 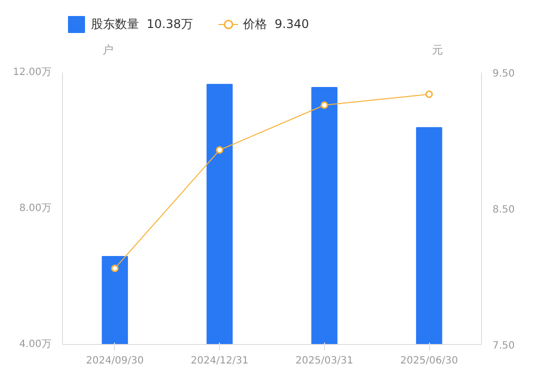 I want to click on x-tick-label: 2025/03/31, so click(x=325, y=361).